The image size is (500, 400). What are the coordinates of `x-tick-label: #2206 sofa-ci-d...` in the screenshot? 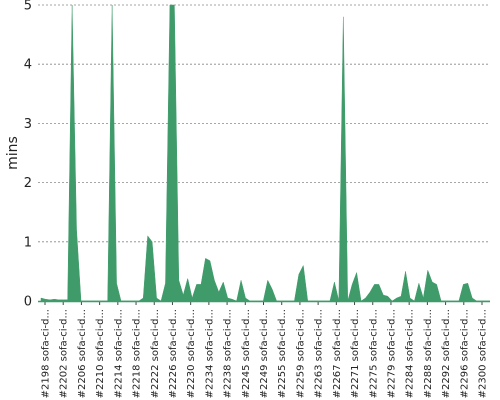 It's located at (82, 353).